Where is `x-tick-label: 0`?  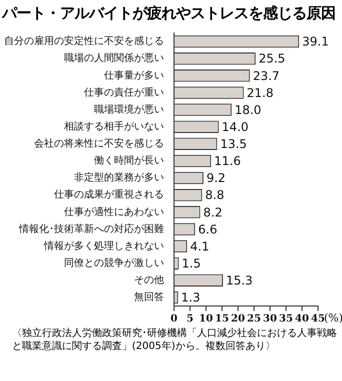
x-tick-label: 0 is located at coordinates (174, 319).